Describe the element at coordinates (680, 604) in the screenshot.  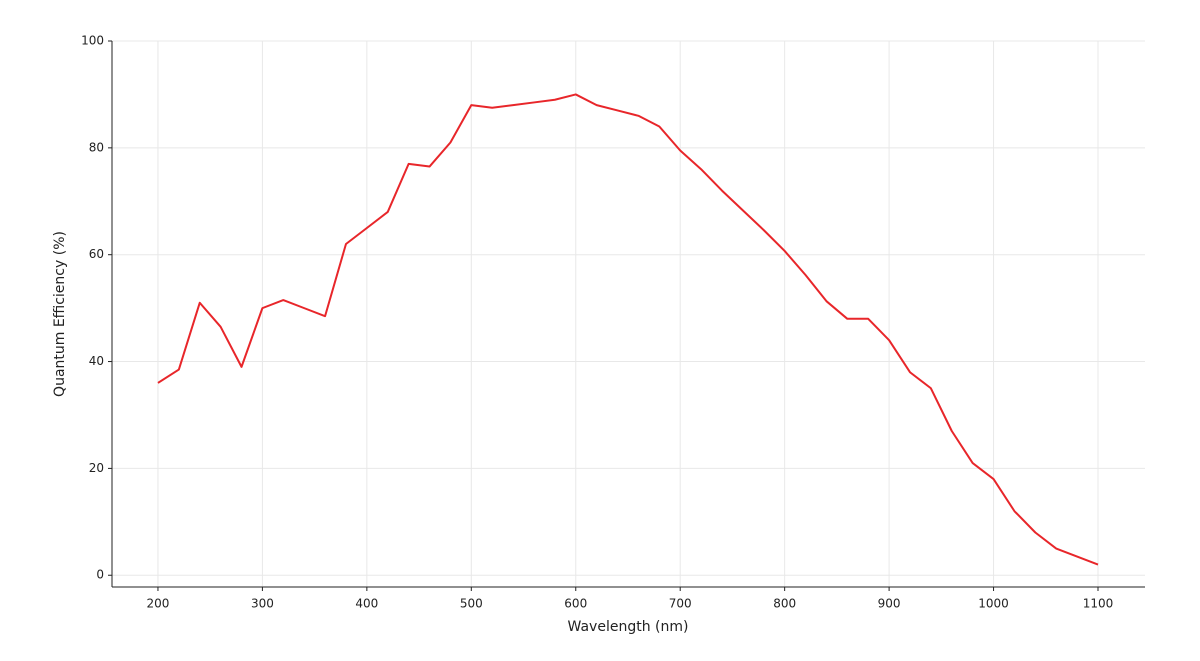
I see `x-tick-label: 700` at that location.